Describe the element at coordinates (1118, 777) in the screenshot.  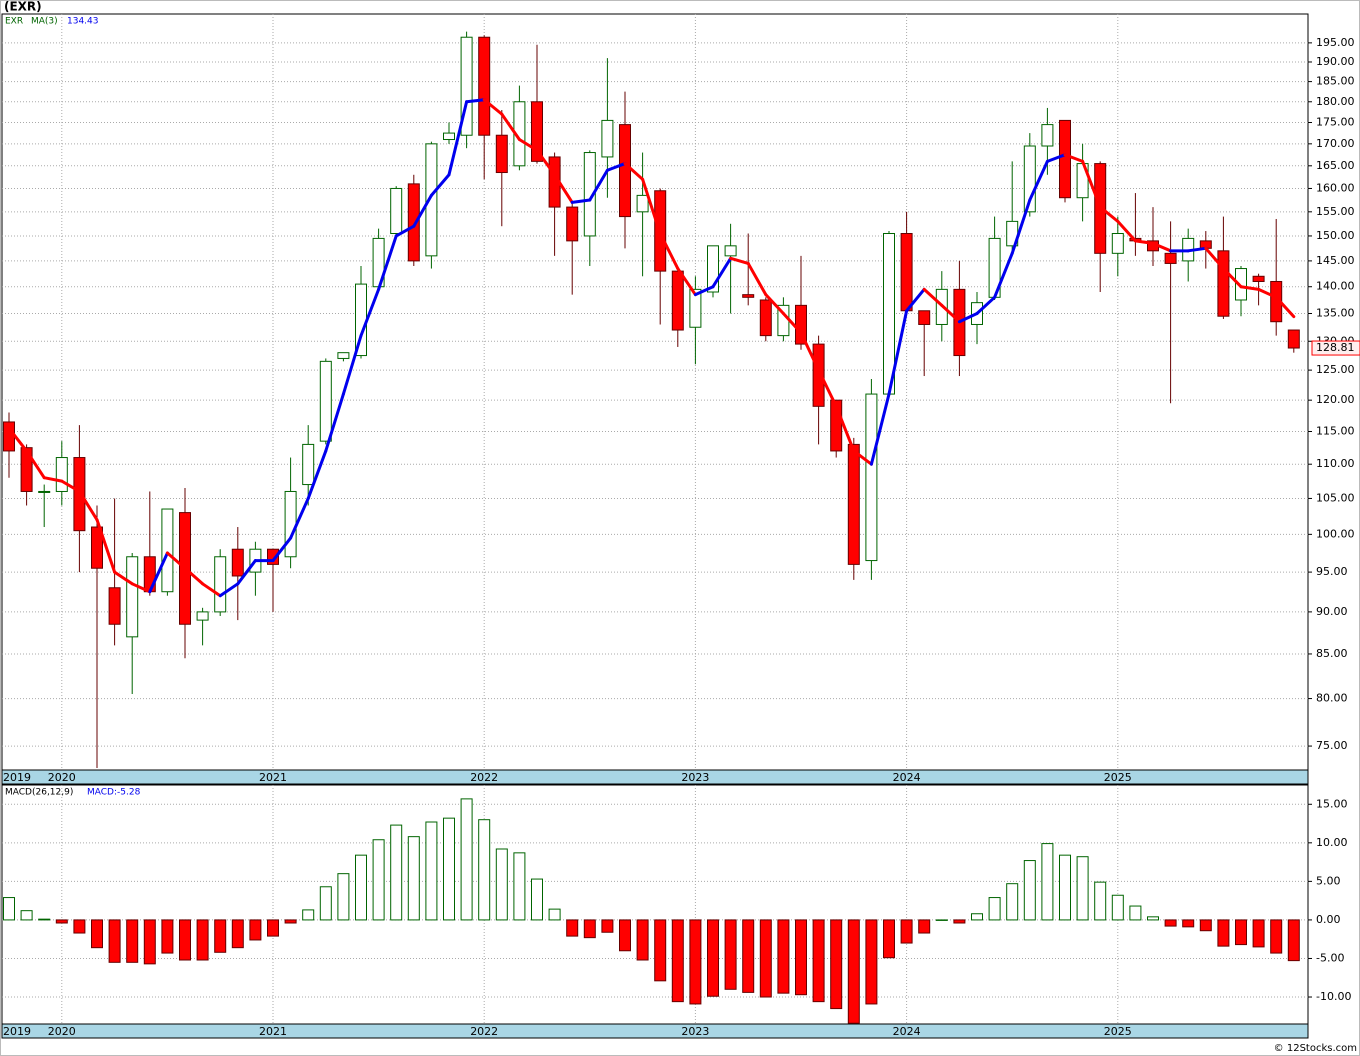
I see `x-tick-label: 2025` at that location.